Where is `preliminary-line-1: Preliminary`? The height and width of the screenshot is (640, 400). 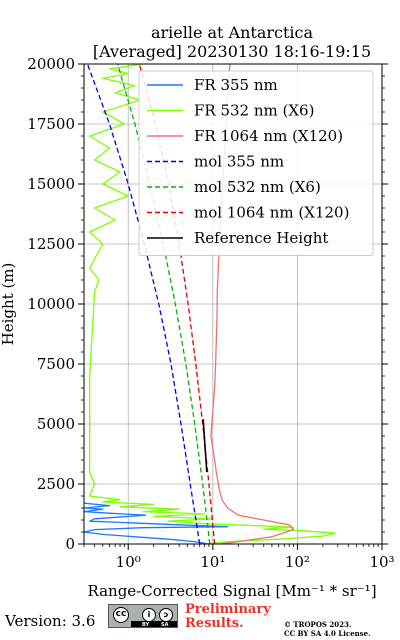 preliminary-line-1: Preliminary is located at coordinates (228, 609).